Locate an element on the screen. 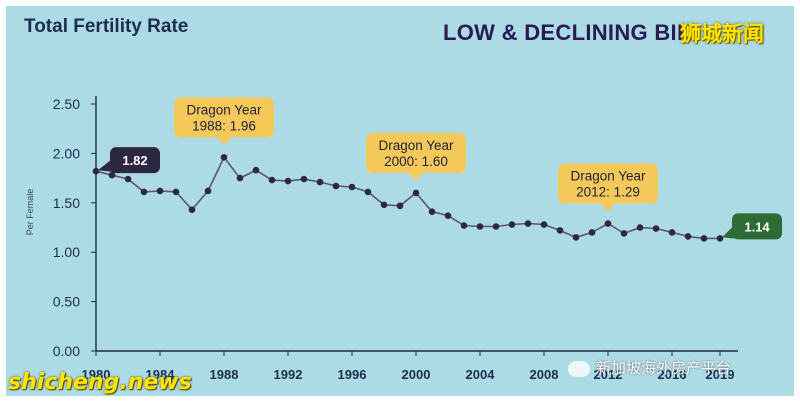  y-tick-label: 2.00 is located at coordinates (66, 153).